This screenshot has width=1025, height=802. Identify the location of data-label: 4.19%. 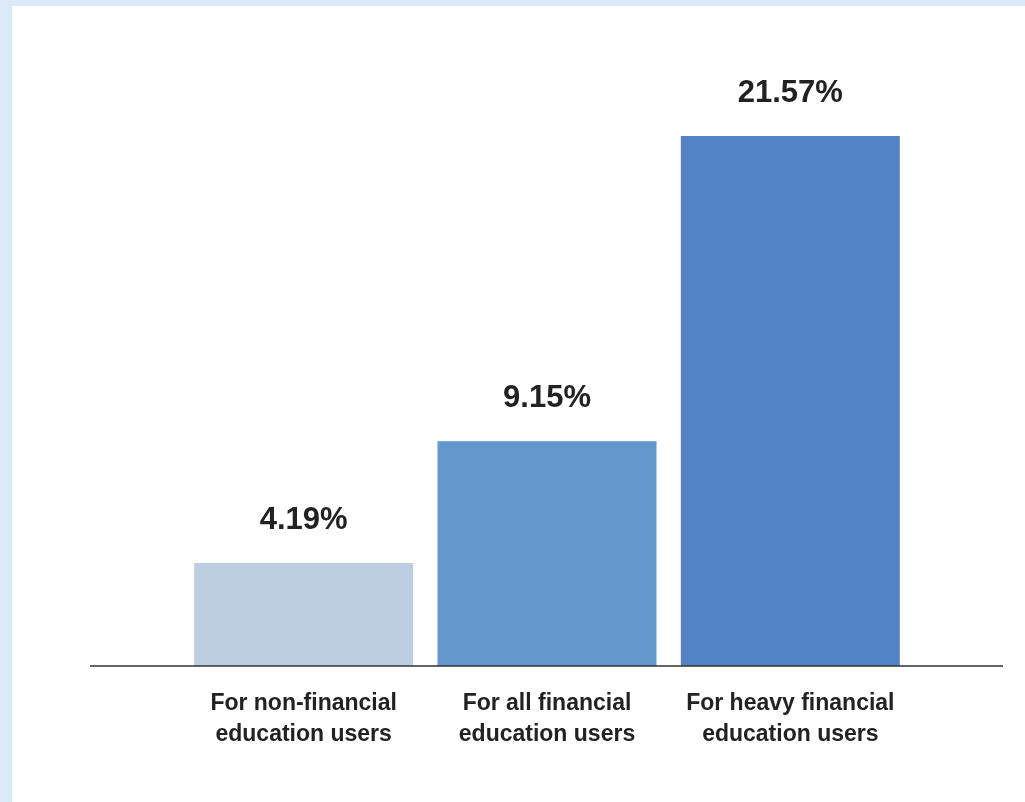
(303, 519).